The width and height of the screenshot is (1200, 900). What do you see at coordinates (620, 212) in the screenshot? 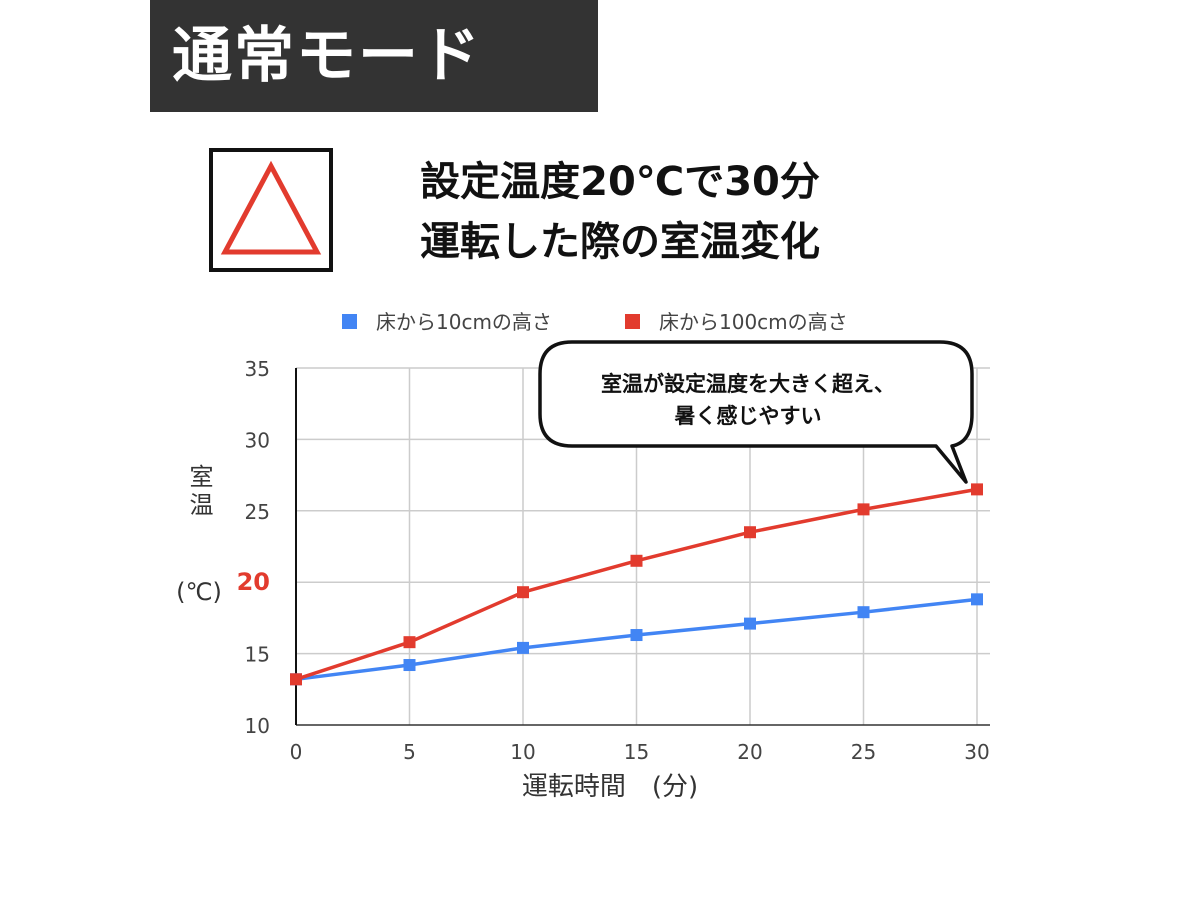
I see `chart-heading: 設定温度20℃で30分 運転した際の室温変化` at bounding box center [620, 212].